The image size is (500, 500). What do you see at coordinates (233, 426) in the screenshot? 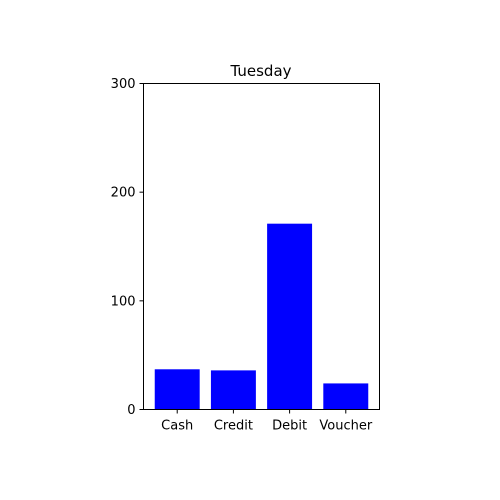
I see `x-tick-label: Credit` at bounding box center [233, 426].